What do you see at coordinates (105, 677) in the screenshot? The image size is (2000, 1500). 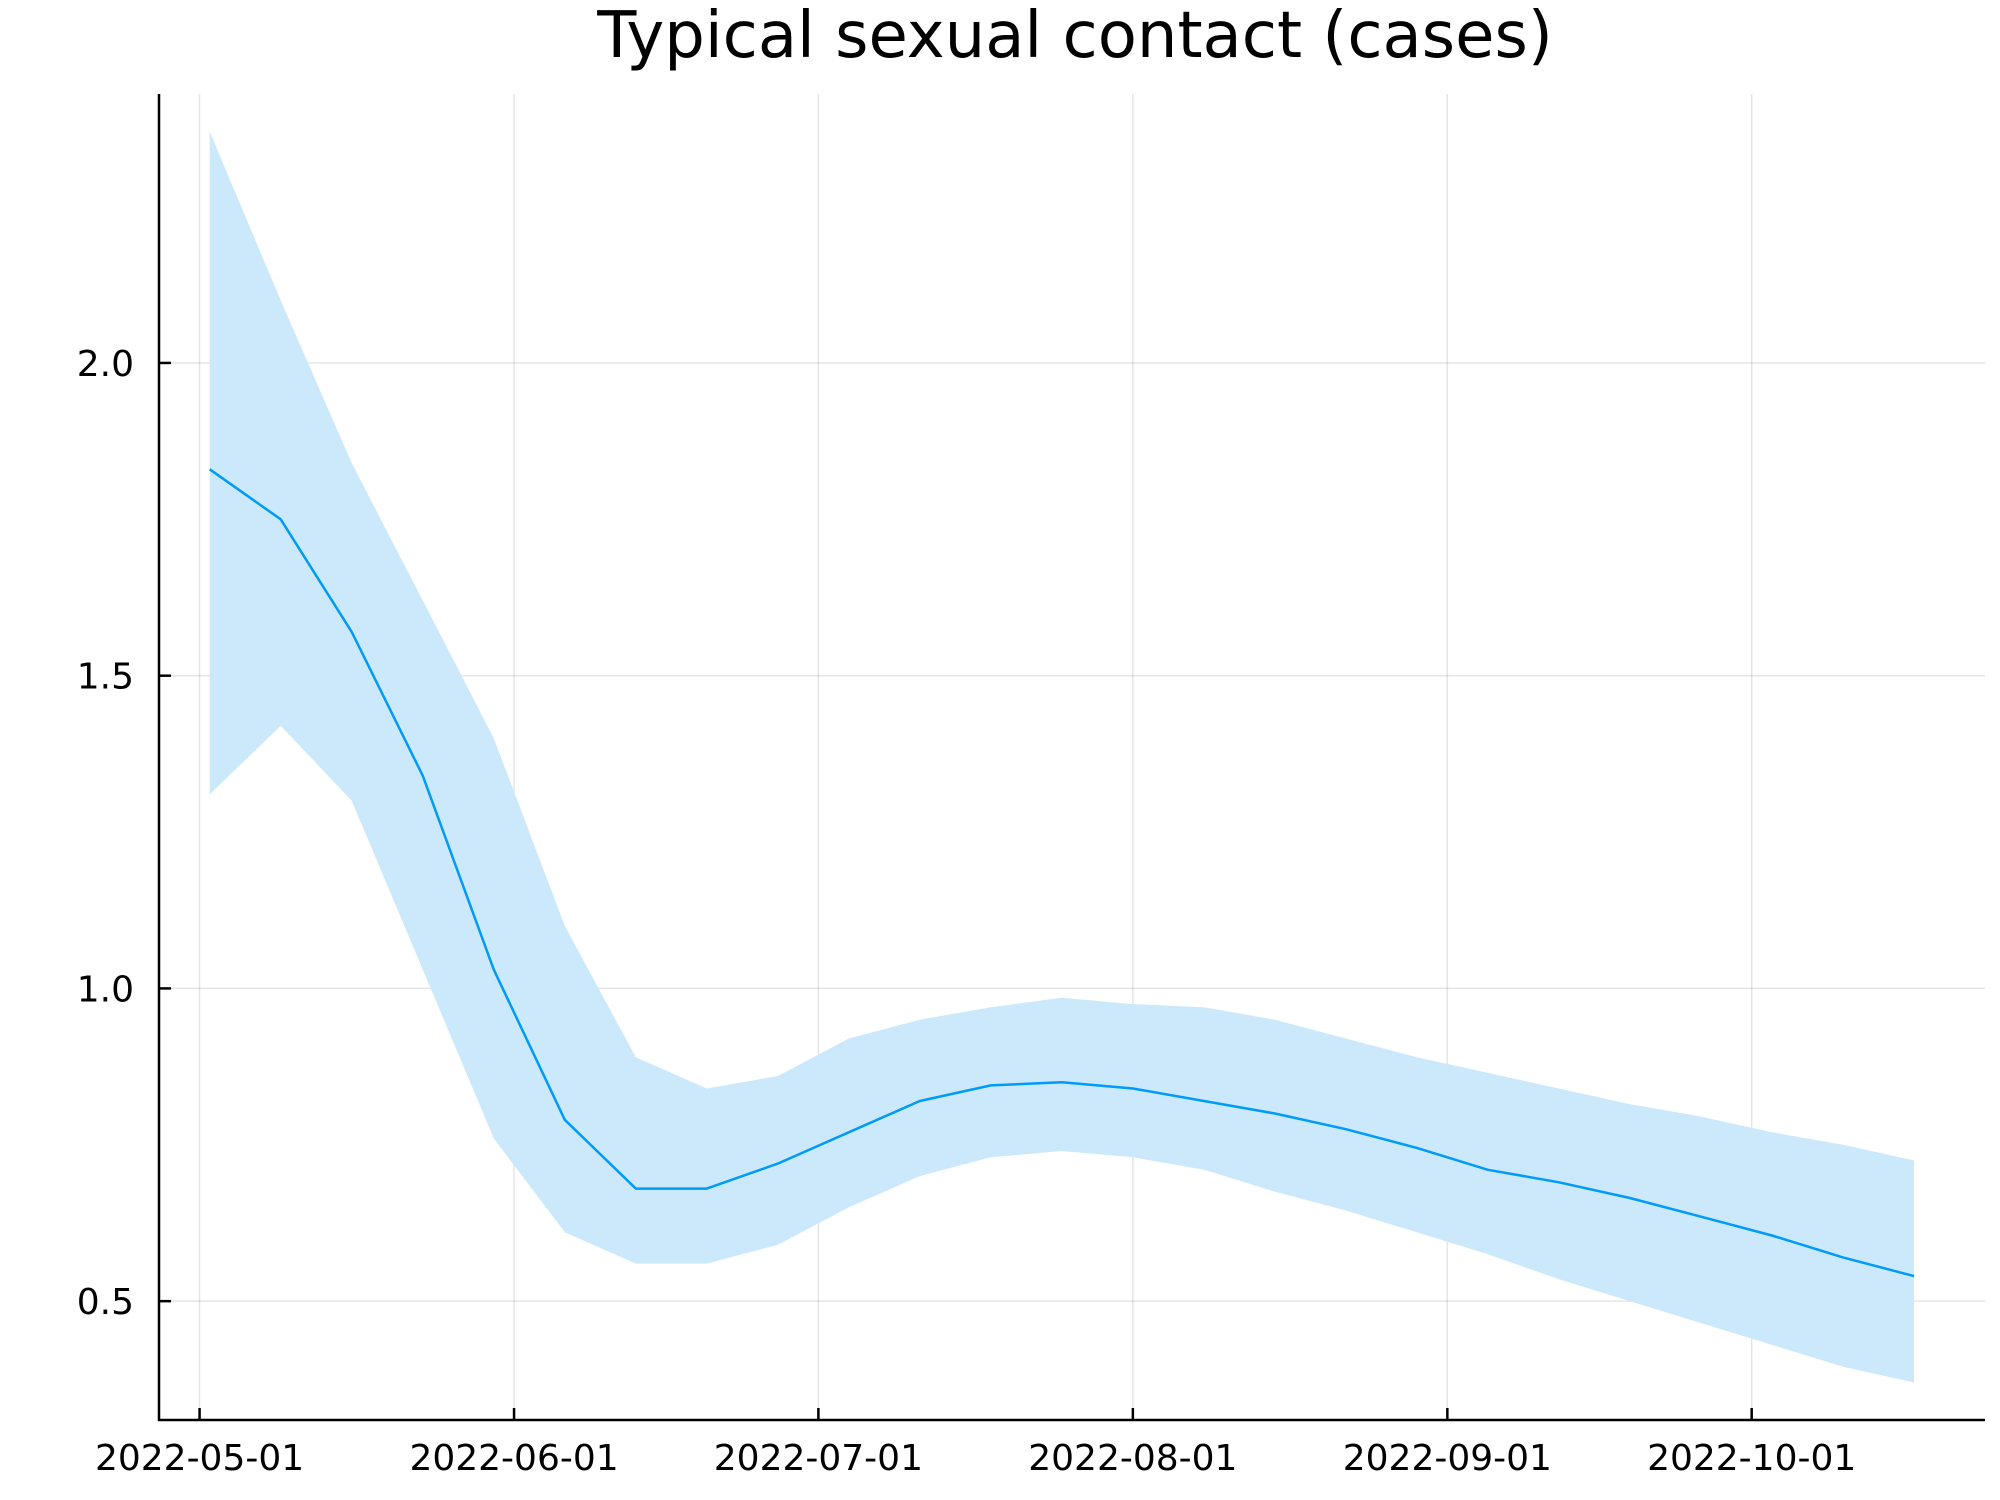 I see `y-tick-label: 1.5` at bounding box center [105, 677].